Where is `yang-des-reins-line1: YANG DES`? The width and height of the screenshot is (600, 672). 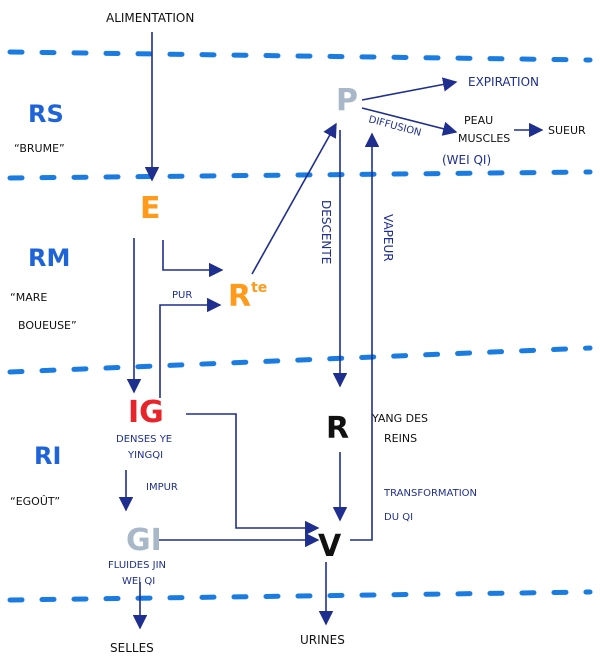 yang-des-reins-line1: YANG DES is located at coordinates (399, 418).